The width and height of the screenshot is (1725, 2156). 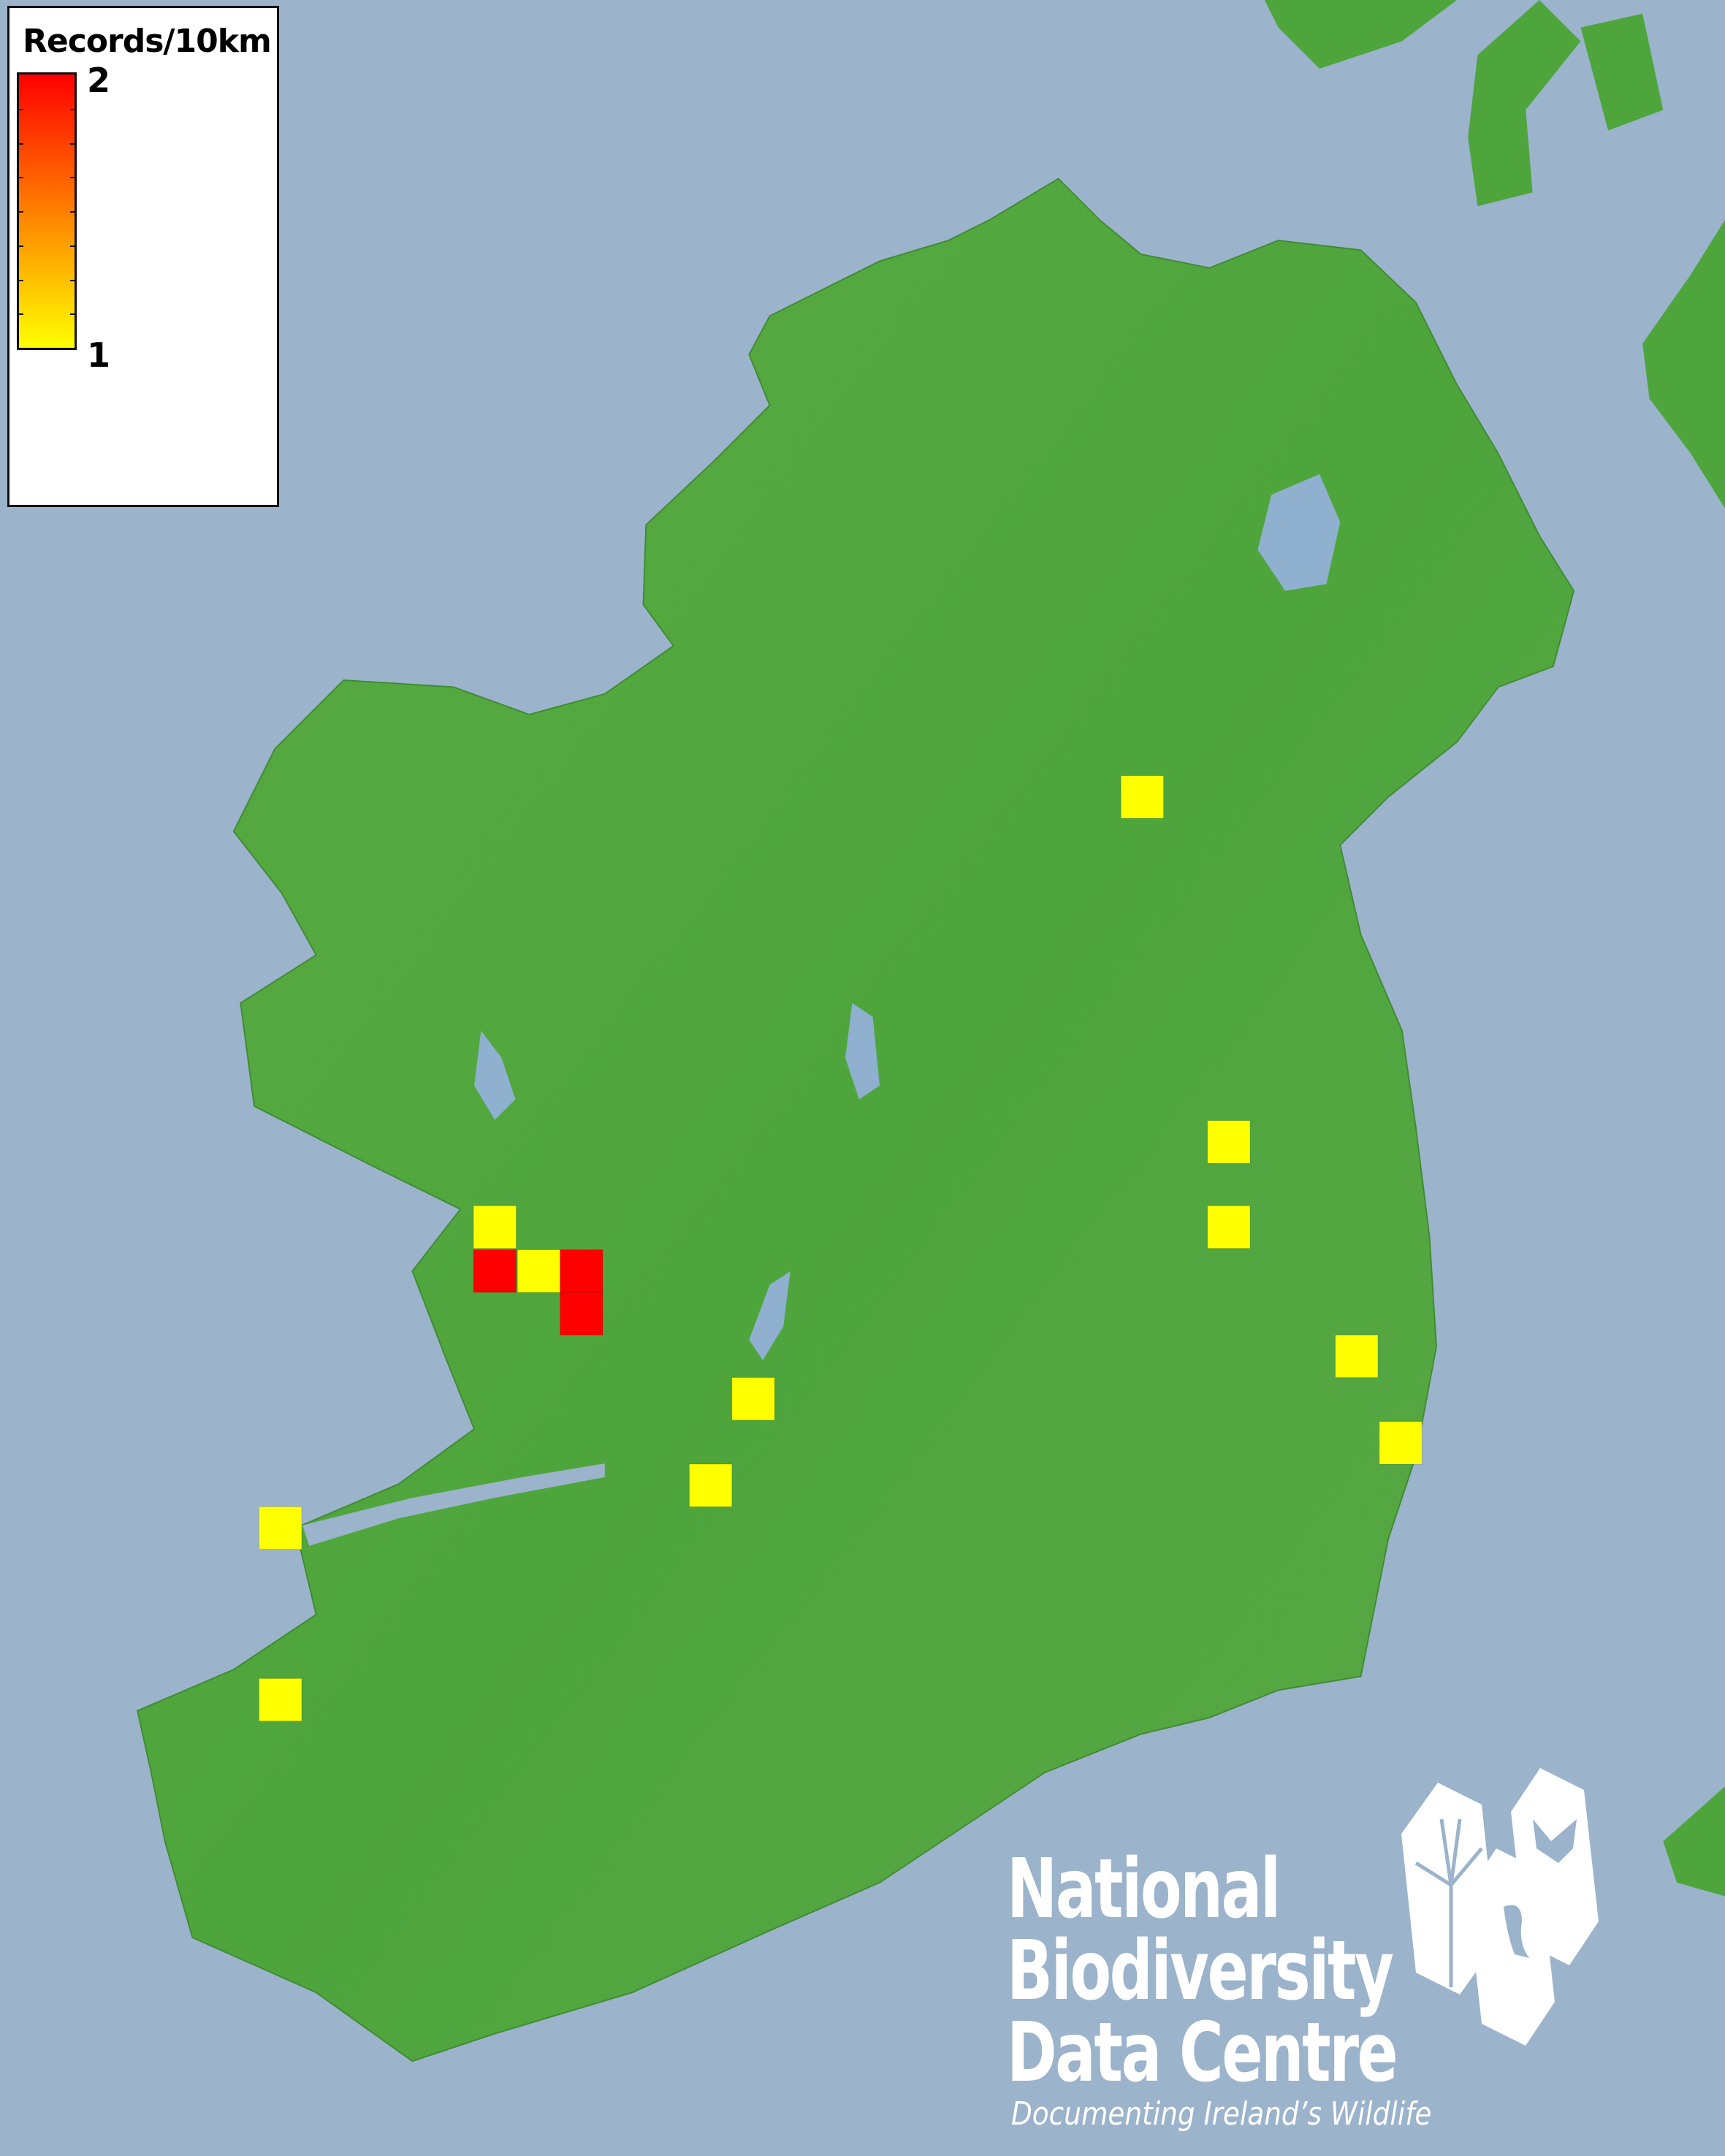 What do you see at coordinates (147, 41) in the screenshot?
I see `legend-title: Records/10km` at bounding box center [147, 41].